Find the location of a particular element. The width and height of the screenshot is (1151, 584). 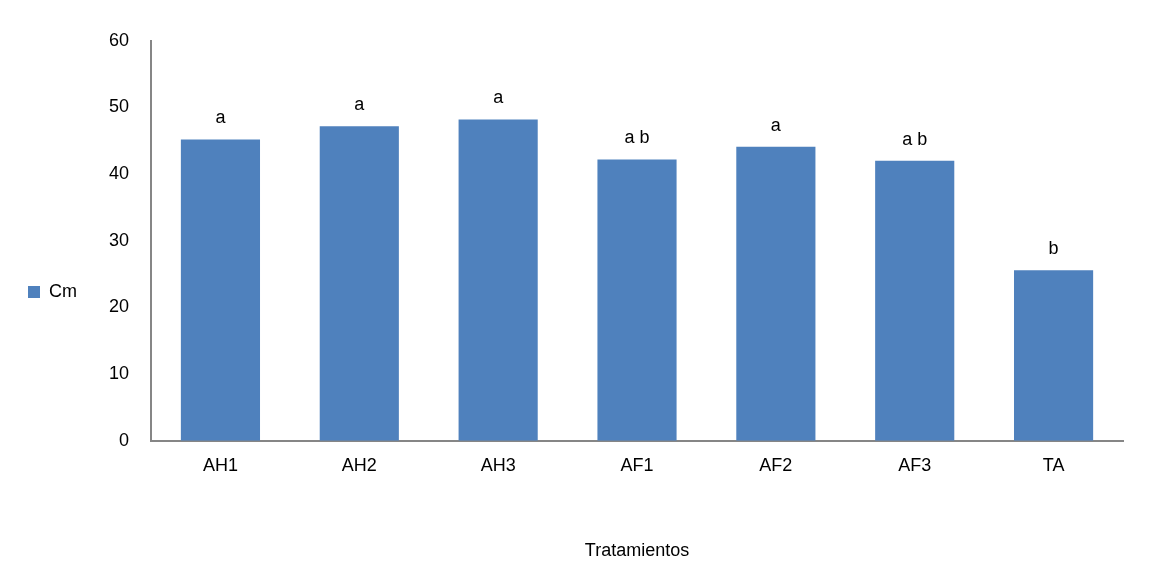

x-tick-label: AF1 is located at coordinates (637, 464).